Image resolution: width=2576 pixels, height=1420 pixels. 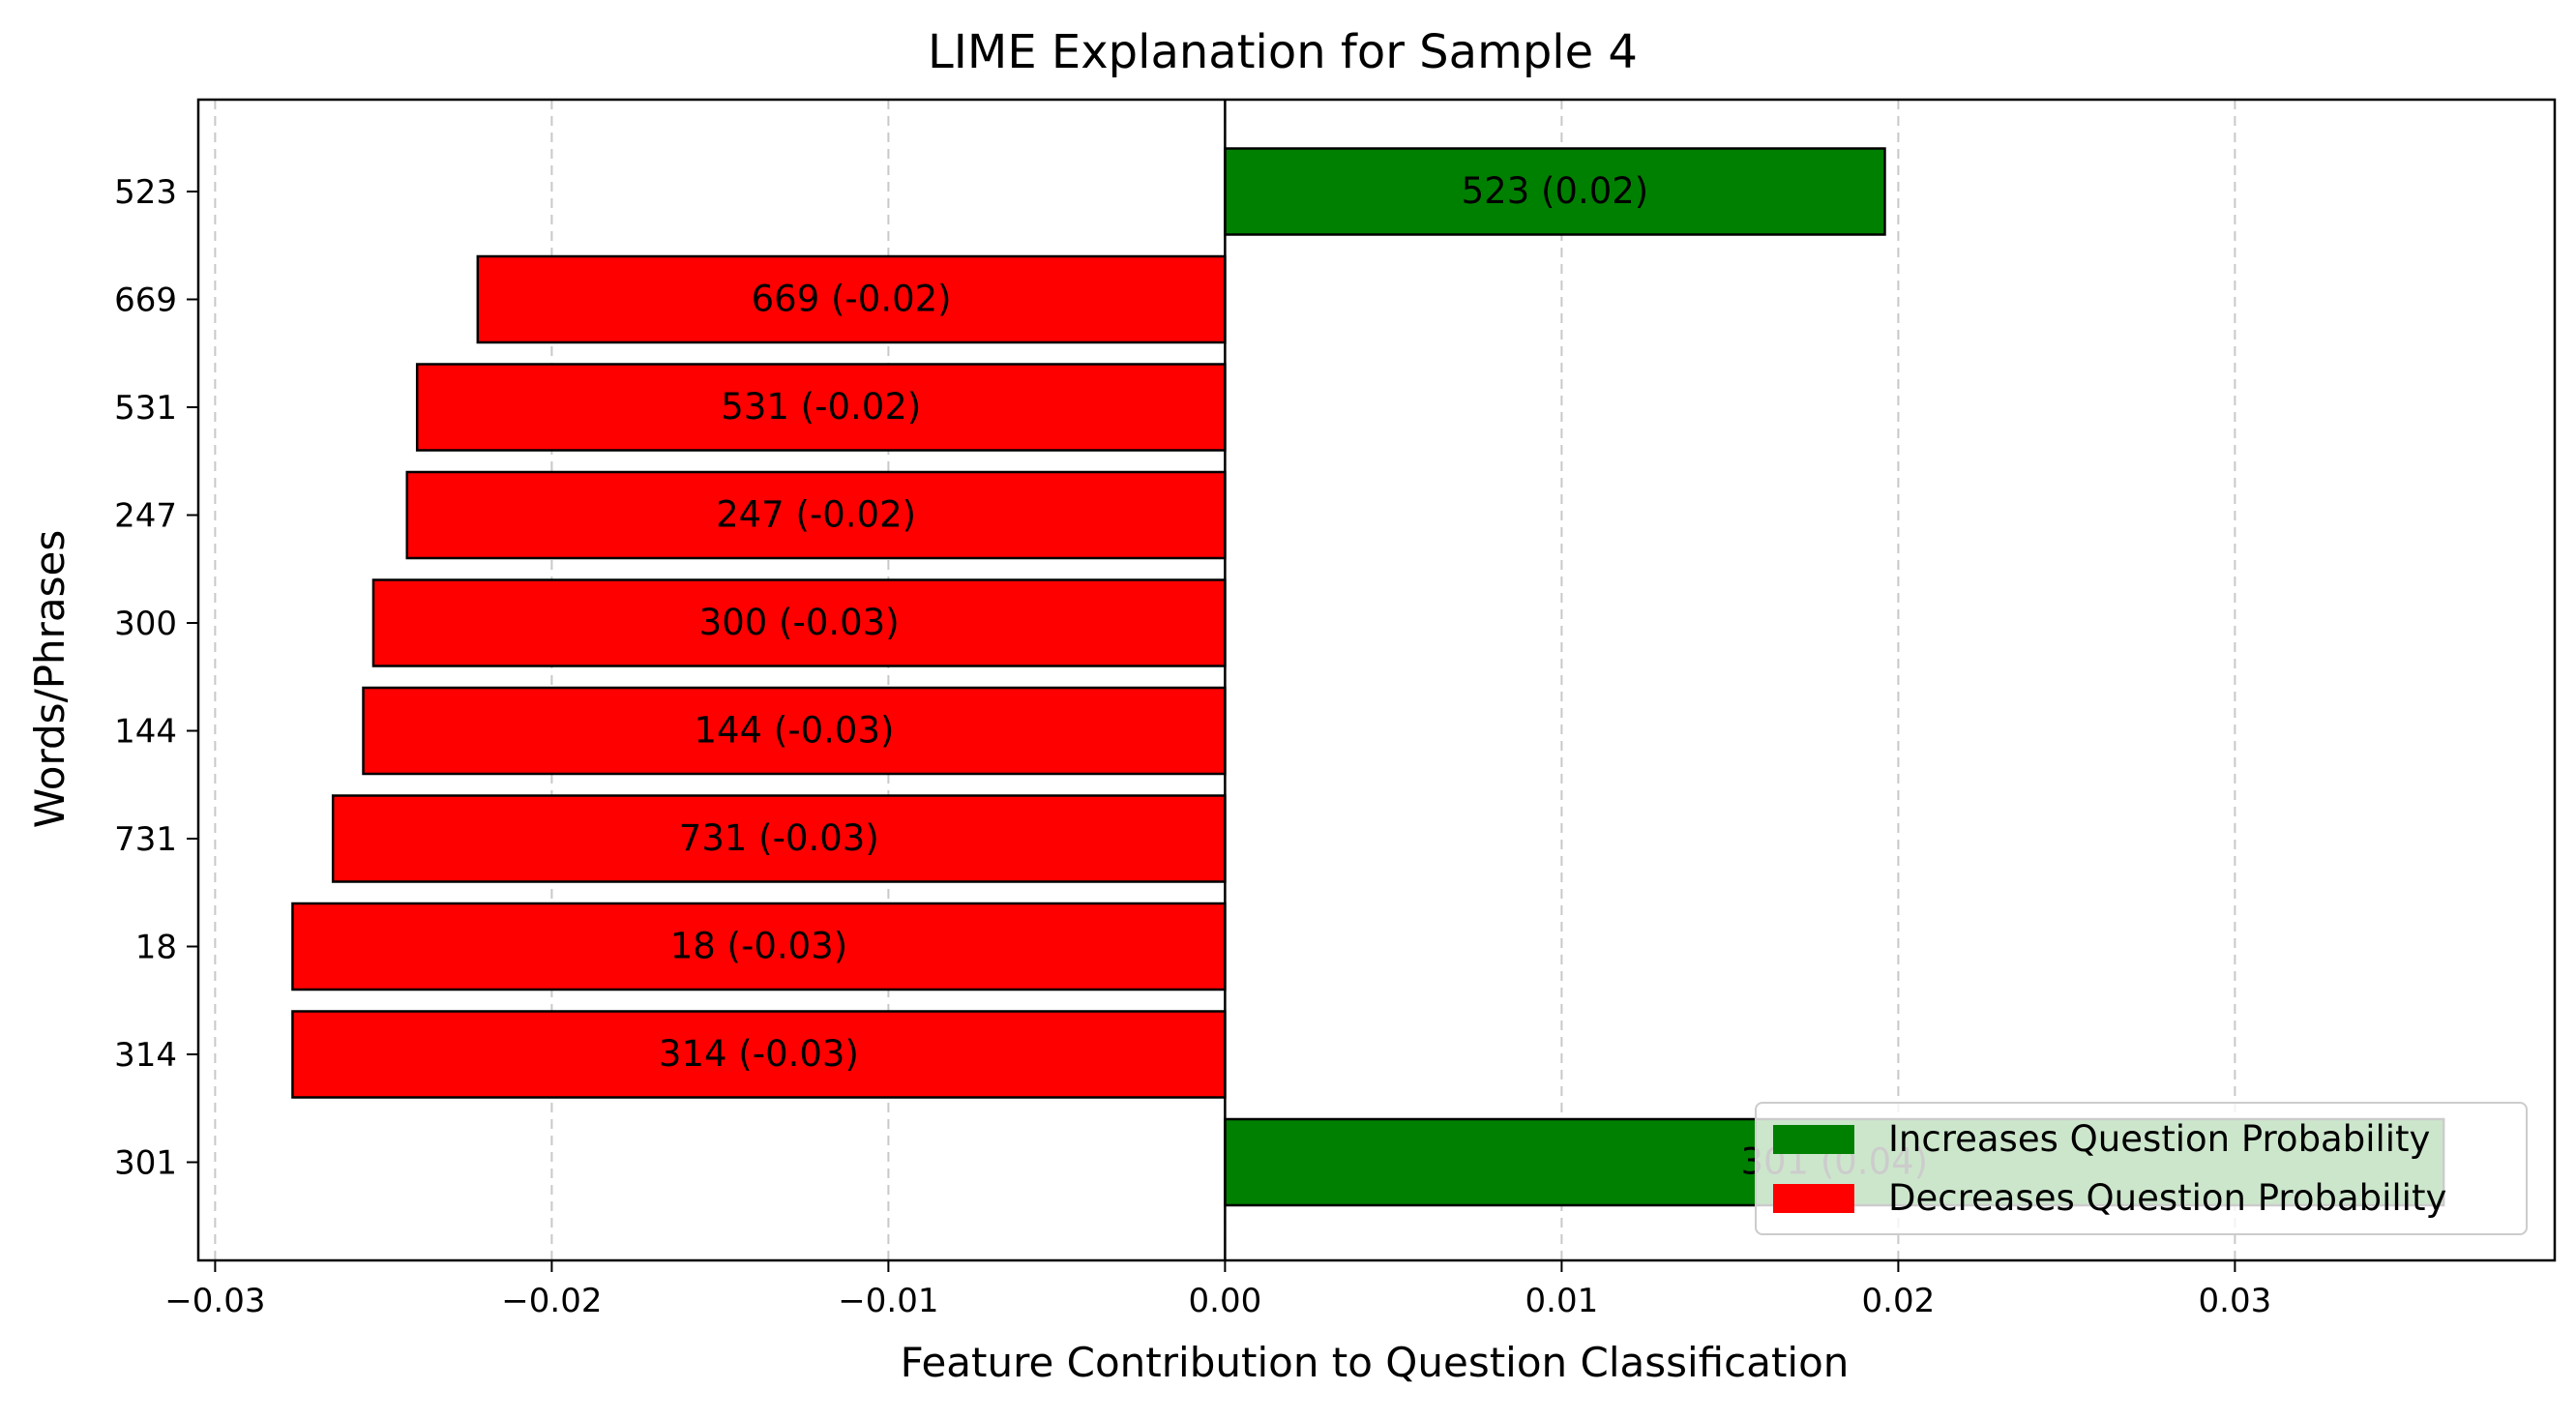 What do you see at coordinates (145, 516) in the screenshot?
I see `y-tick-label-247: 247` at bounding box center [145, 516].